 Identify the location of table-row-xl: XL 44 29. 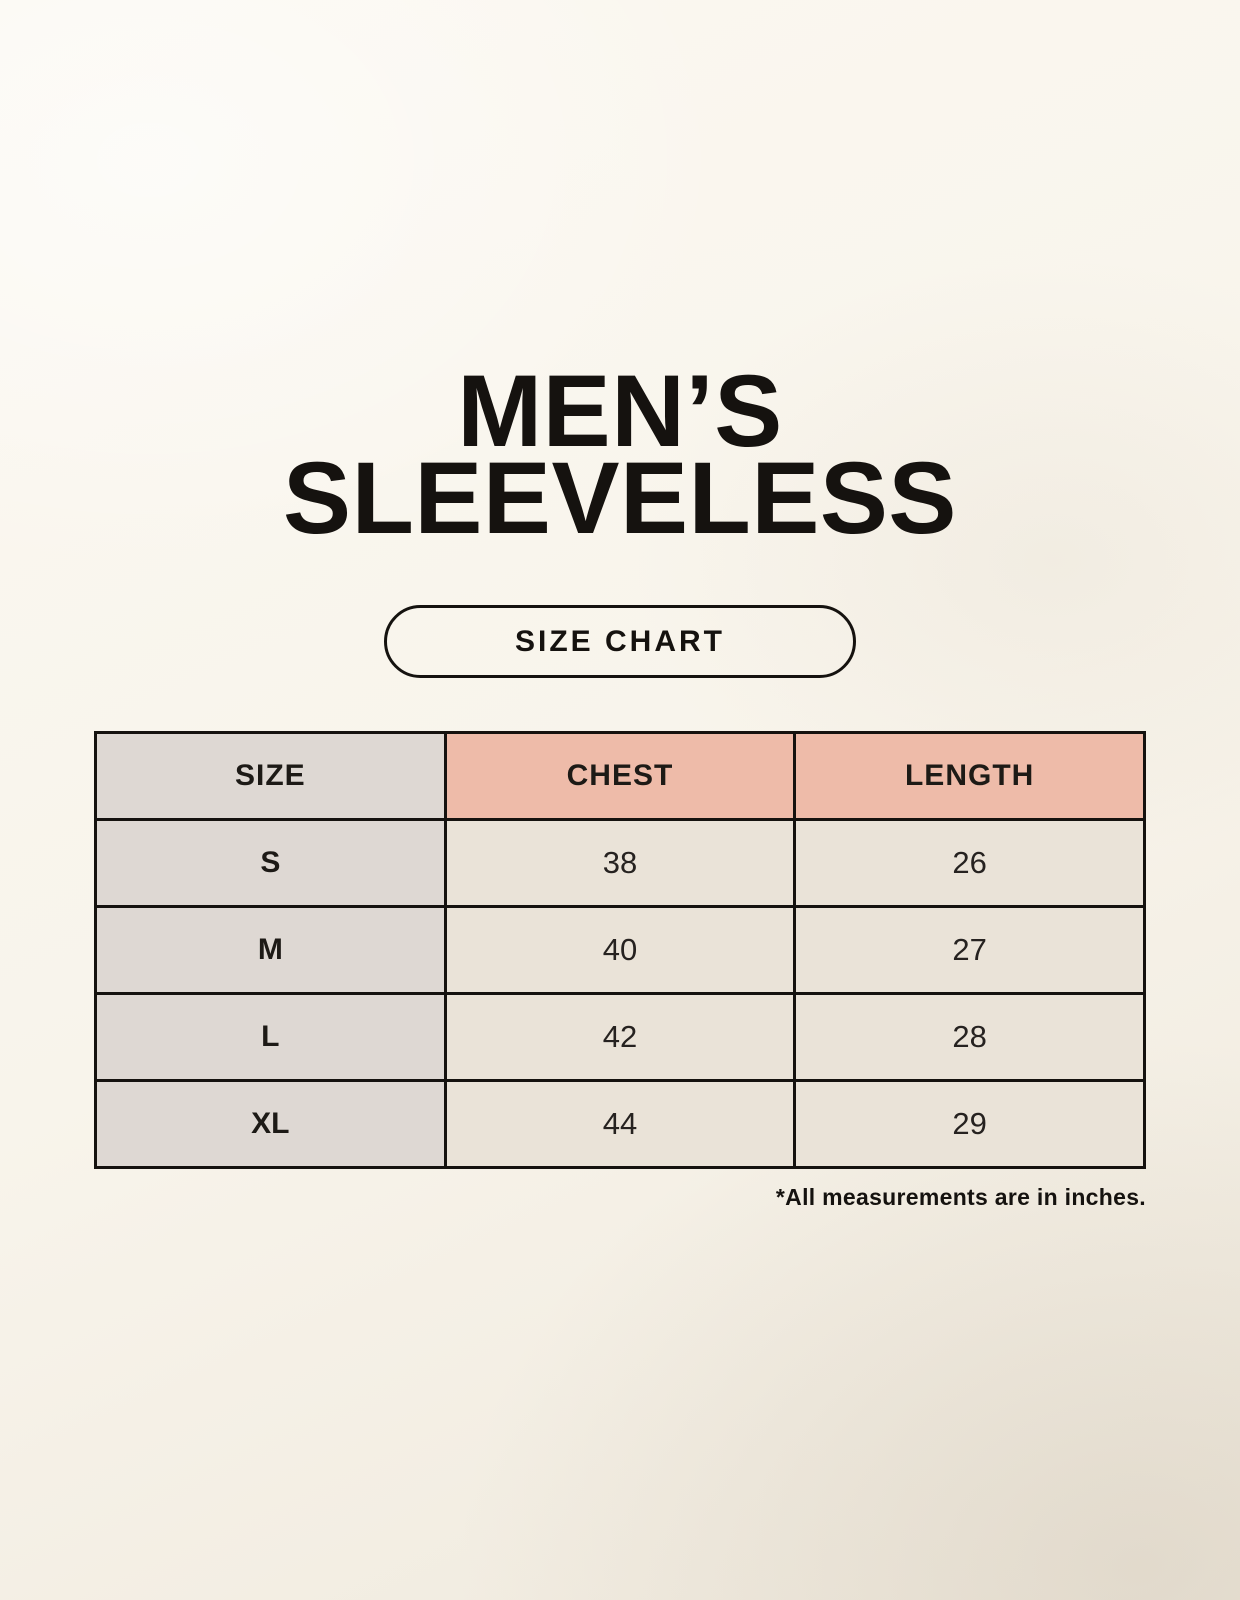
(620, 1124).